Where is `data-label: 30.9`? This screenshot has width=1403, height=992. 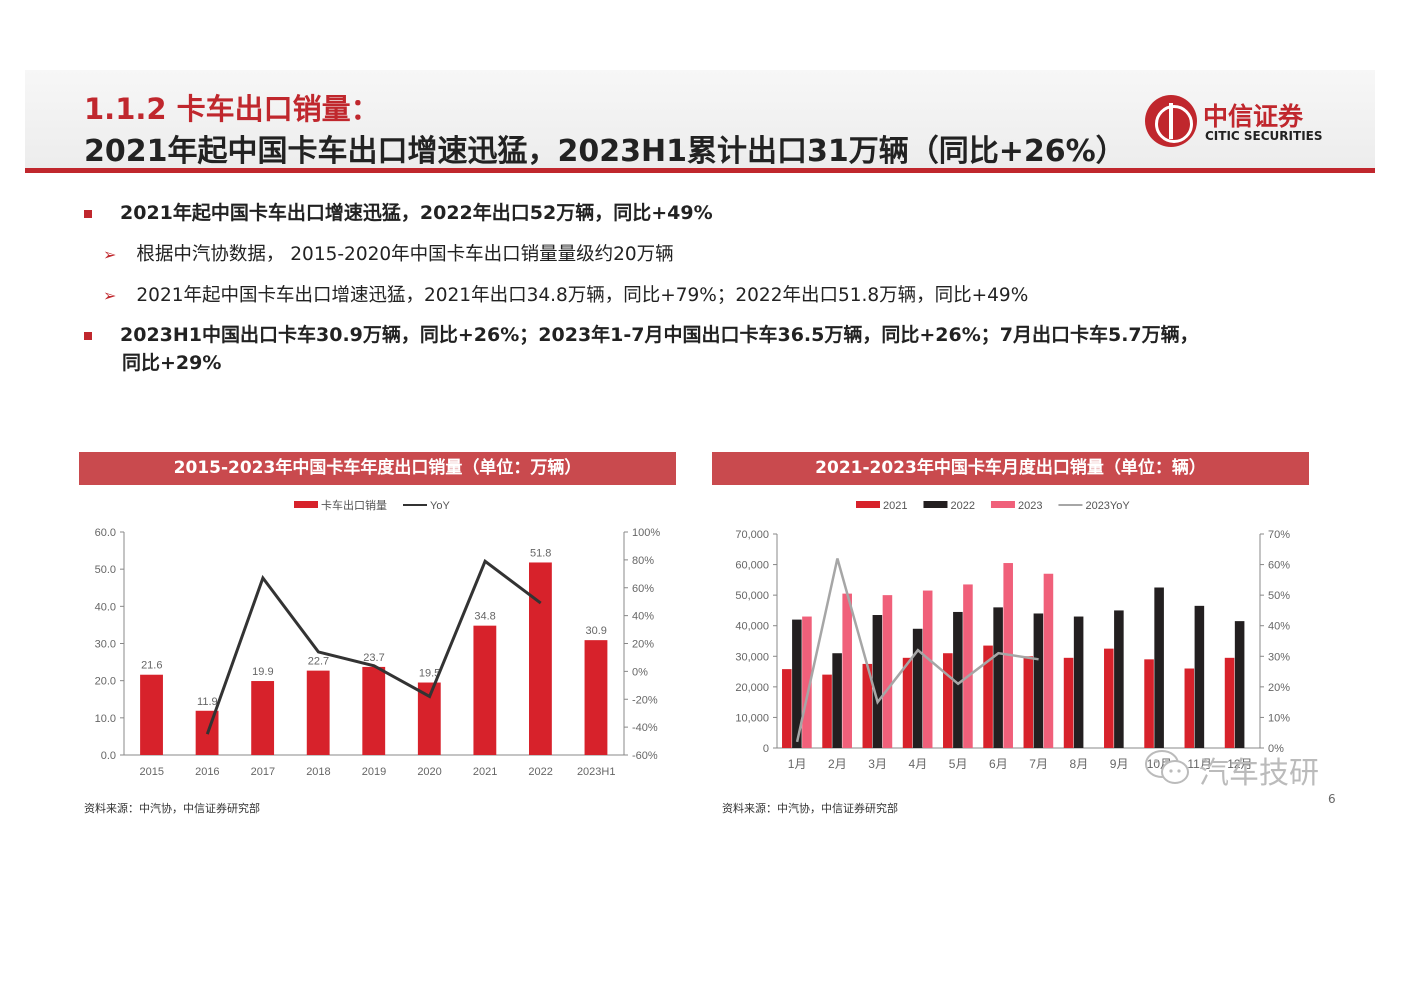
data-label: 30.9 is located at coordinates (596, 631).